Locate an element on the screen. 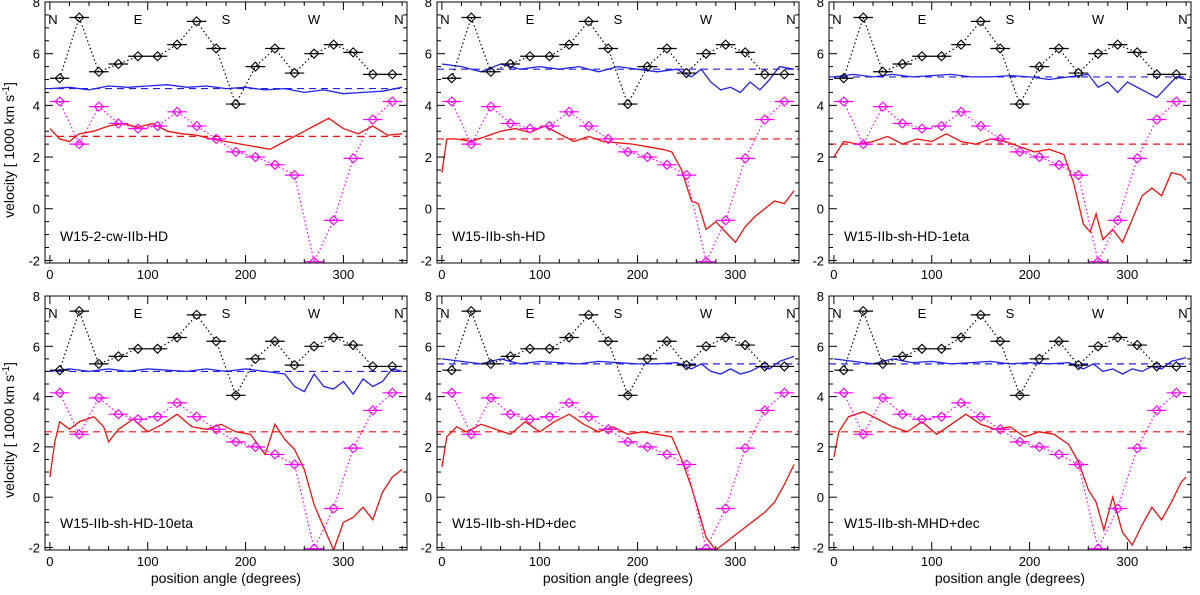 Image resolution: width=1200 pixels, height=595 pixels. y-axis-label-bottom: velocity [ 1000 km s-1] is located at coordinates (9, 430).